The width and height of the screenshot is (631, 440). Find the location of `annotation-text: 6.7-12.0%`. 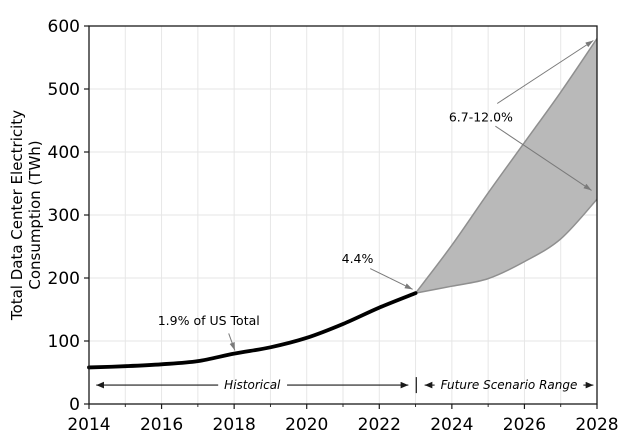

annotation-text: 6.7-12.0% is located at coordinates (481, 116).